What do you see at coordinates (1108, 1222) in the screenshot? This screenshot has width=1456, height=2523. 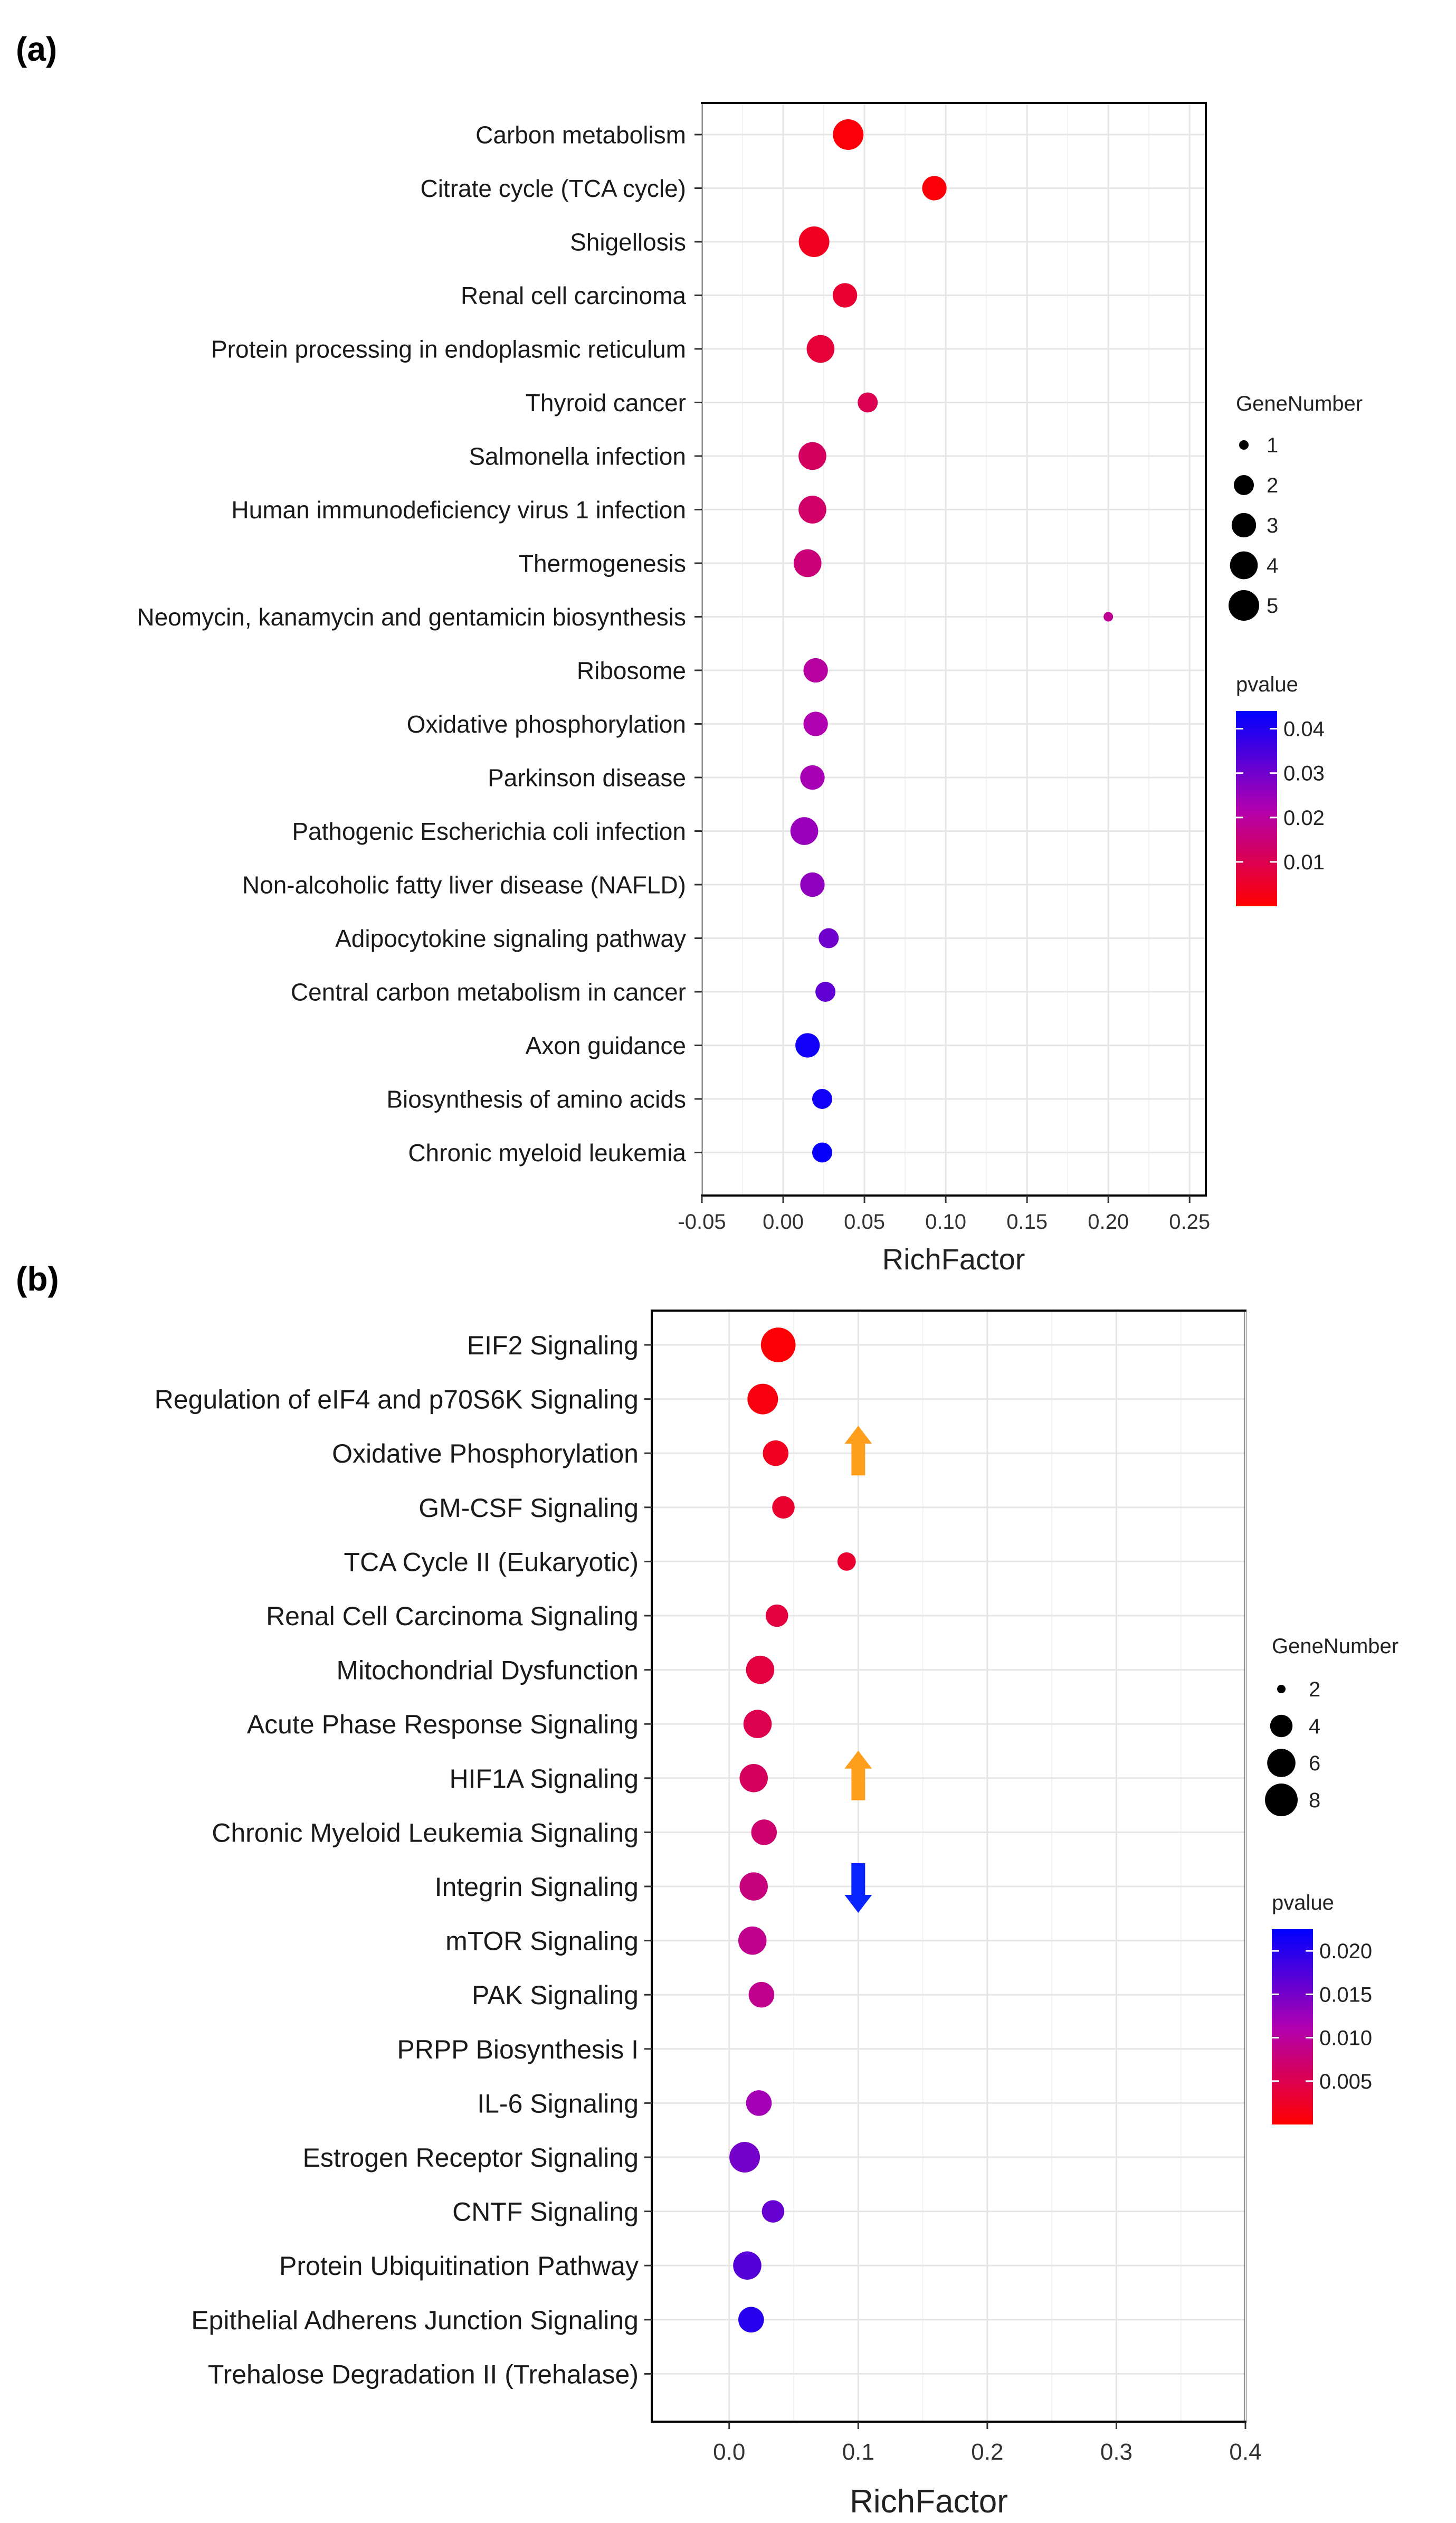 I see `x-tick-label: 0.20` at bounding box center [1108, 1222].